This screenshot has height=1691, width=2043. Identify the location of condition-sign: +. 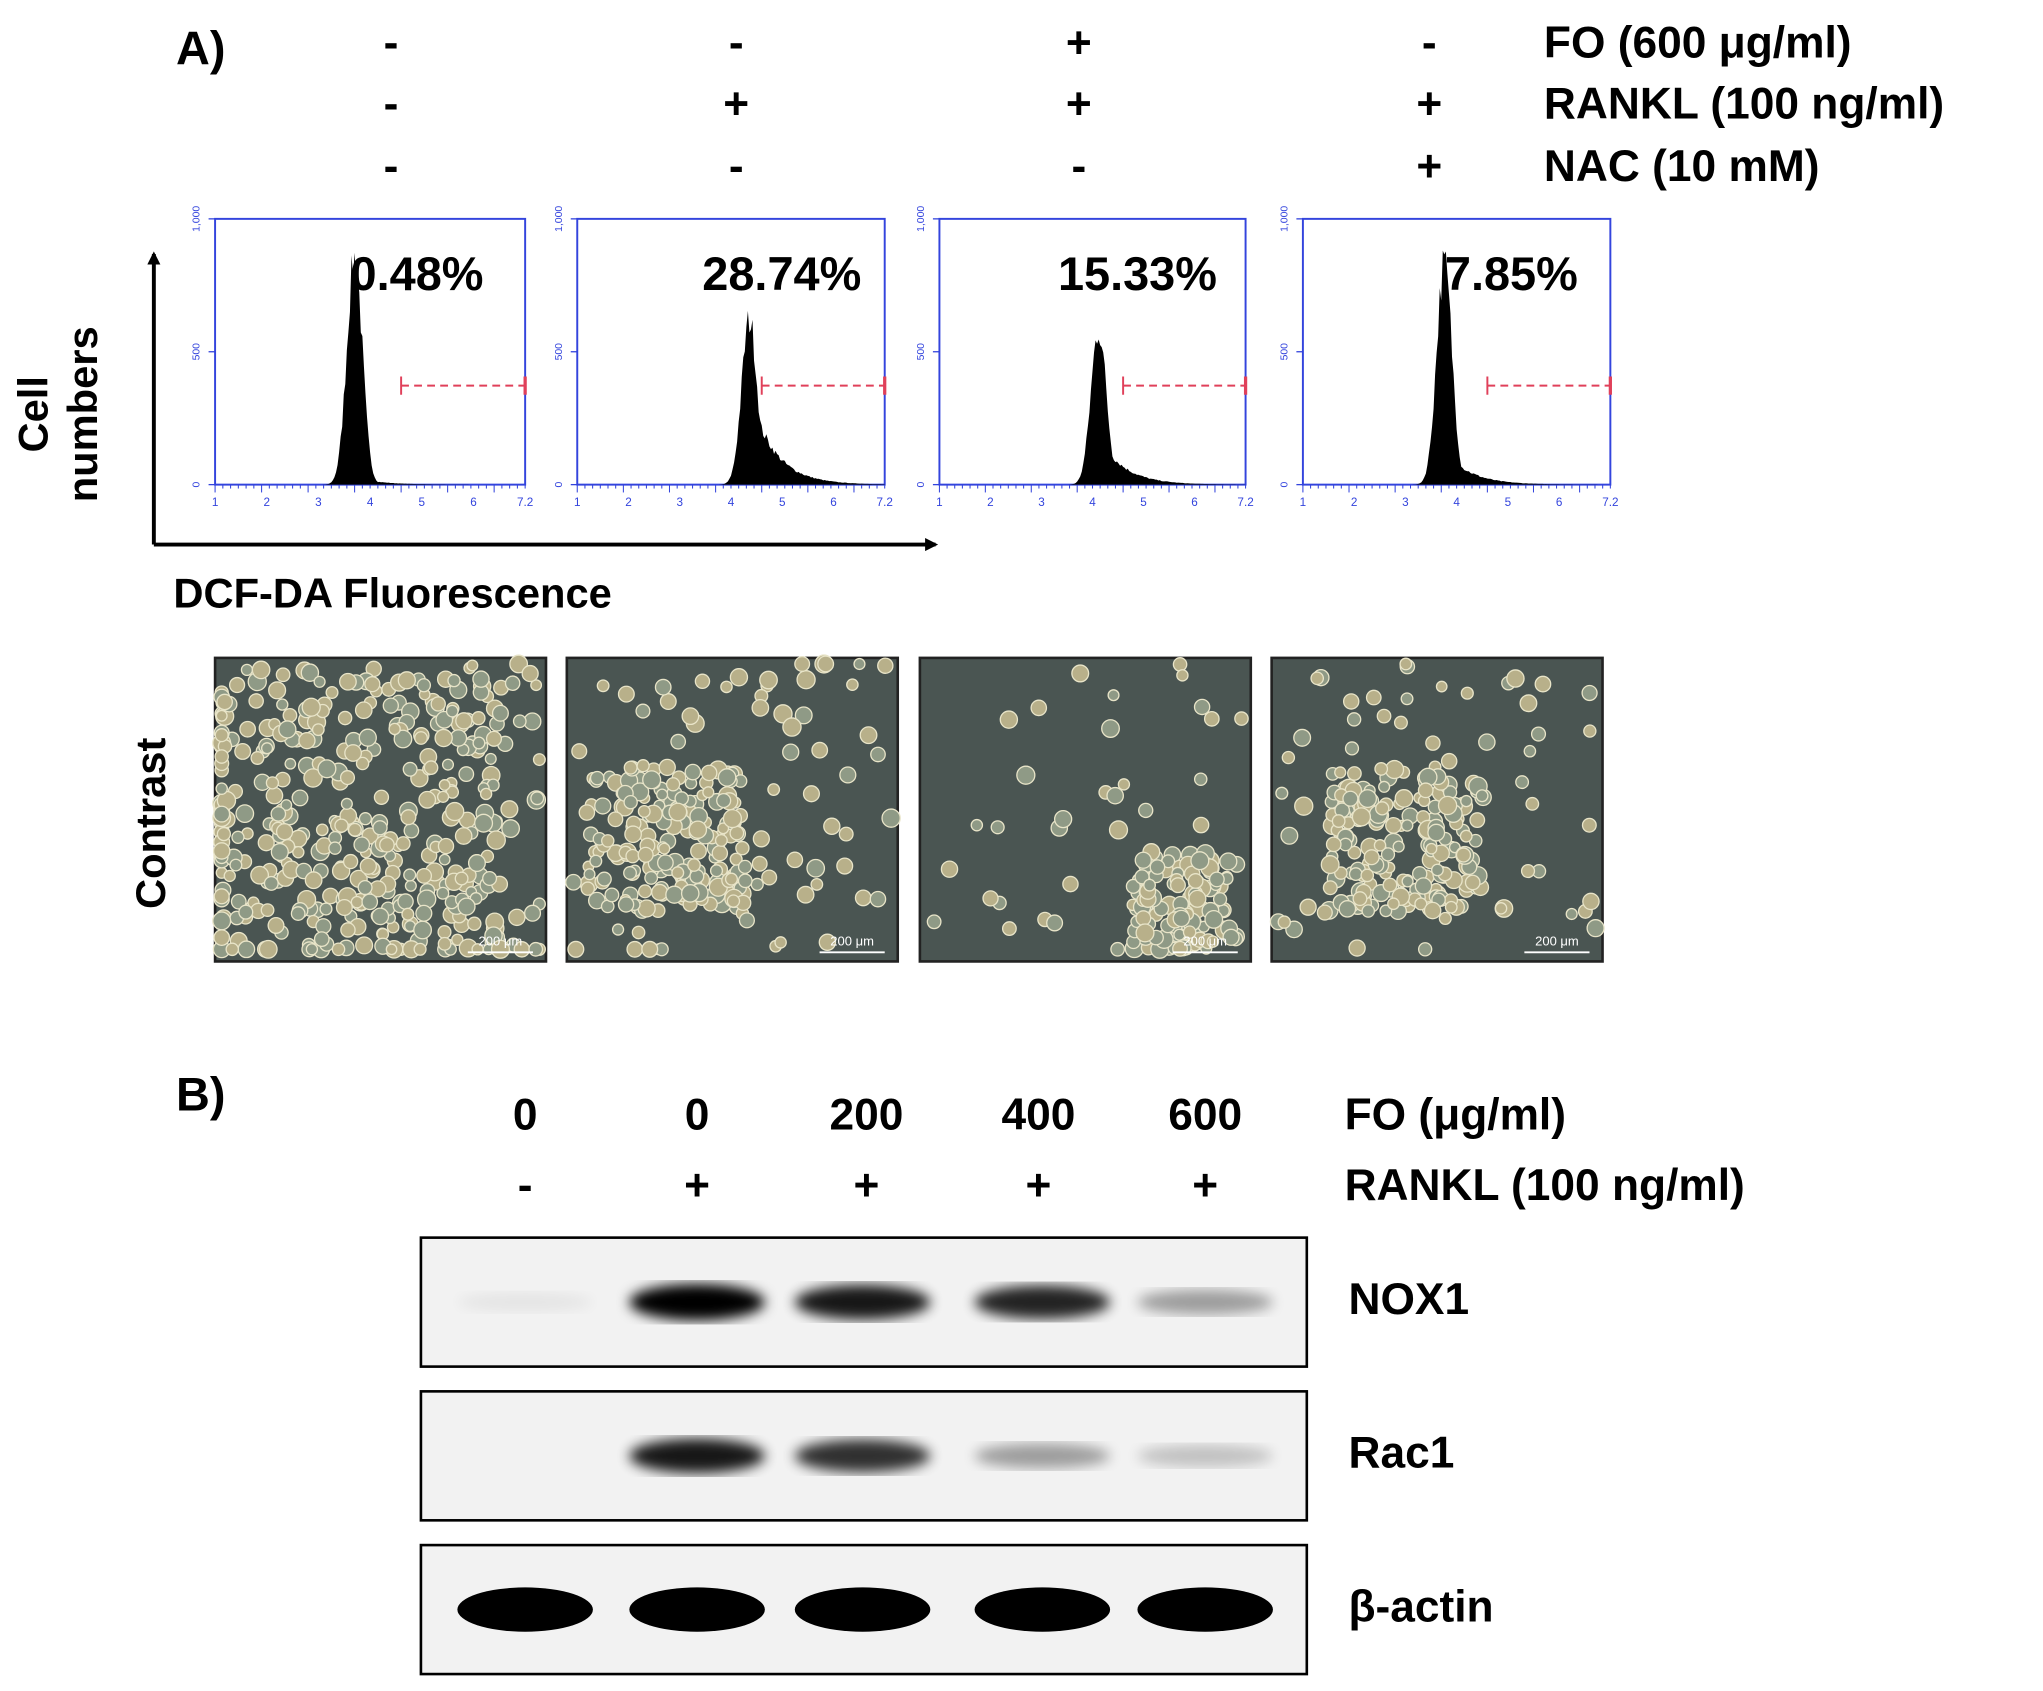
(1079, 104).